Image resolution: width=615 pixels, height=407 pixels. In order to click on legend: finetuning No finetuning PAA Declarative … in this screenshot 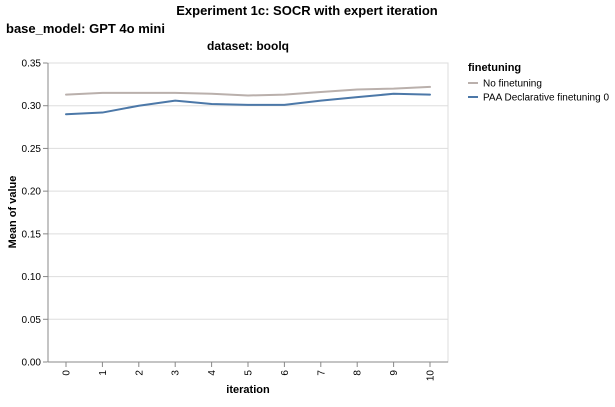, I will do `click(538, 83)`.